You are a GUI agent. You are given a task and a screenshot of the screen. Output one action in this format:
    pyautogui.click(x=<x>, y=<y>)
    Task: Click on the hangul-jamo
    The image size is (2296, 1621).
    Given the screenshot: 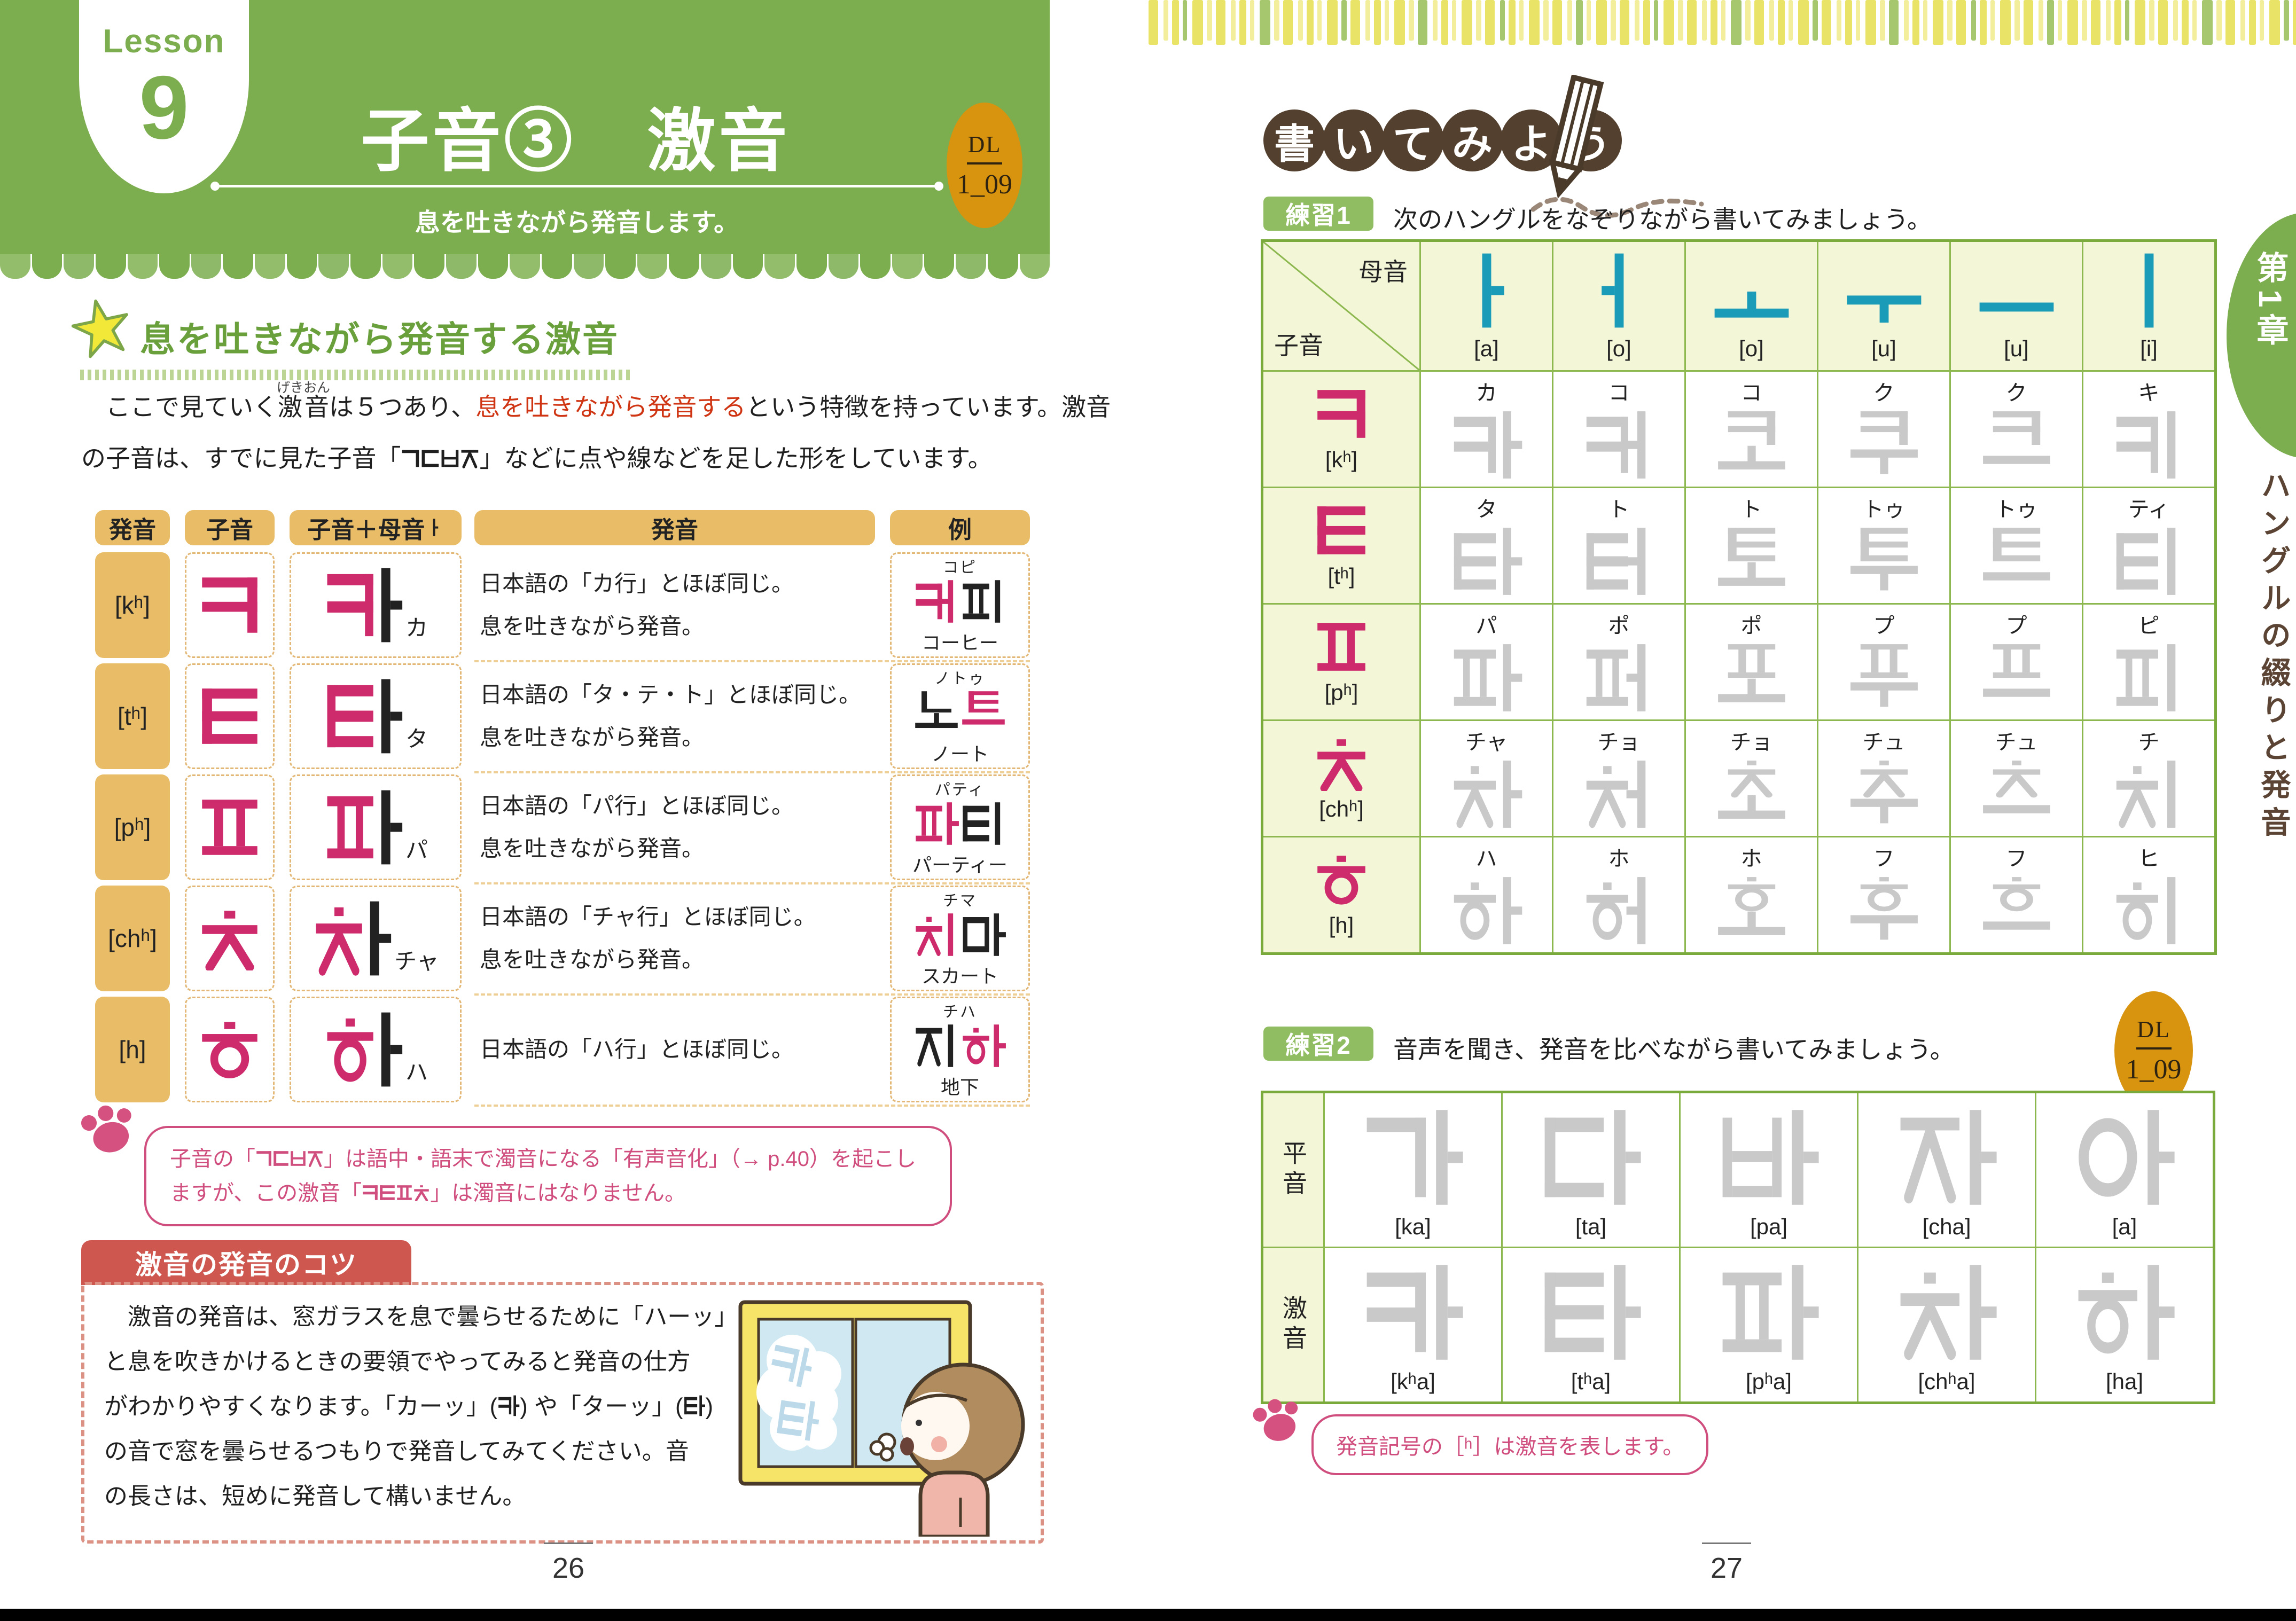 What is the action you would take?
    pyautogui.click(x=1341, y=880)
    